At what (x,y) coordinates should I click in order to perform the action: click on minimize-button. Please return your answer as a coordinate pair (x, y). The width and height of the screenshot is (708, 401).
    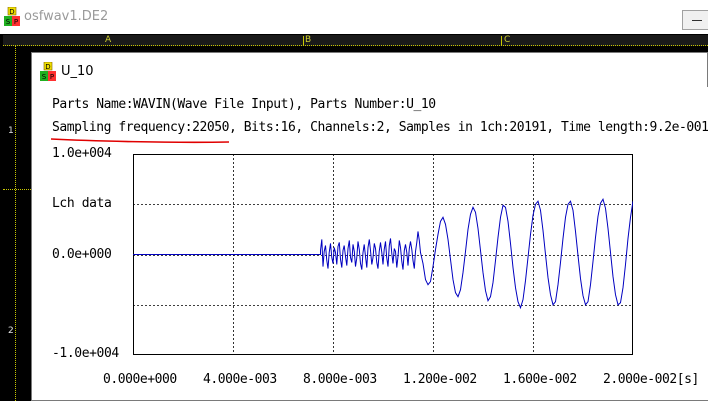
    Looking at the image, I should click on (695, 20).